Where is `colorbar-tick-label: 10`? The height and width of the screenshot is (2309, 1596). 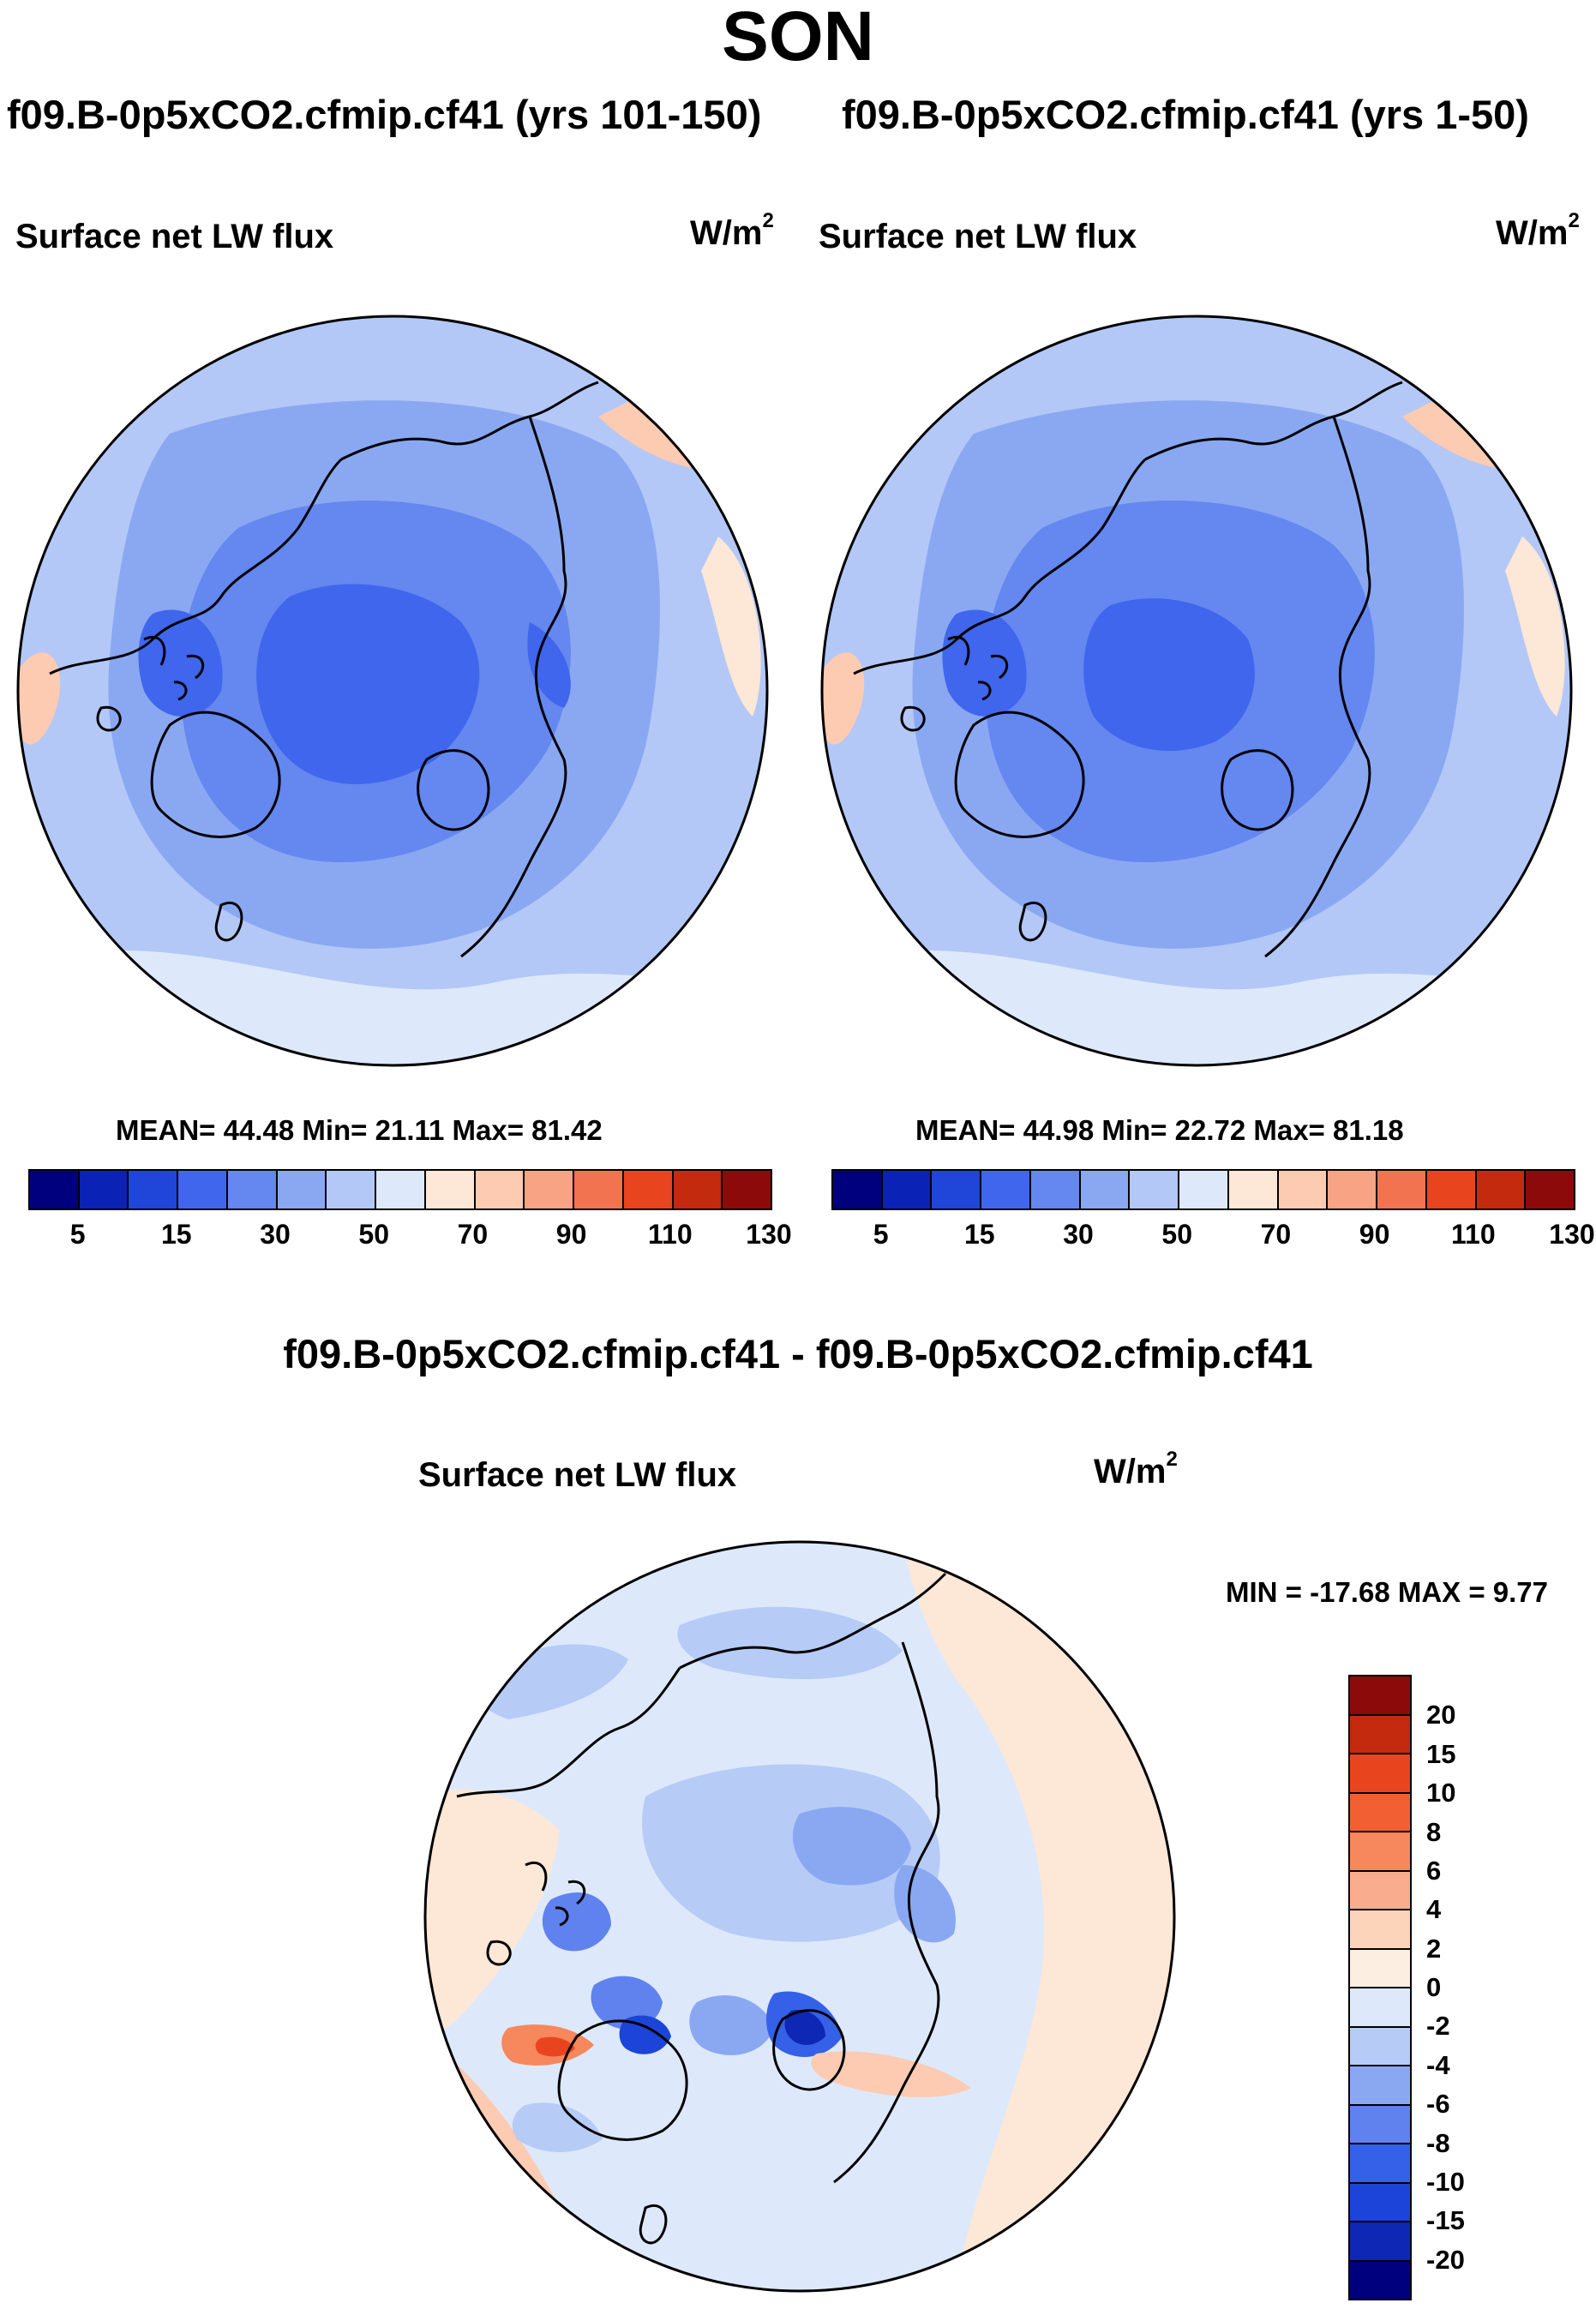 colorbar-tick-label: 10 is located at coordinates (1441, 1793).